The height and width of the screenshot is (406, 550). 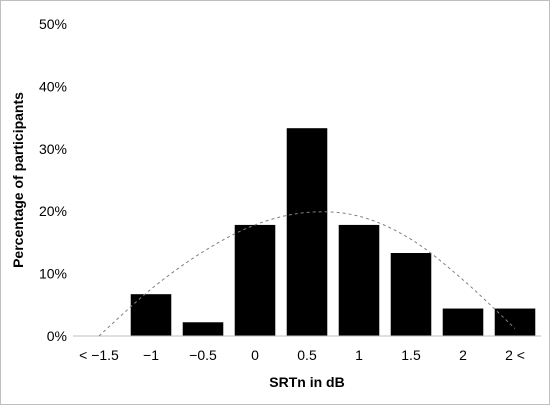 What do you see at coordinates (306, 382) in the screenshot?
I see `x-axis-title: SRTn in dB` at bounding box center [306, 382].